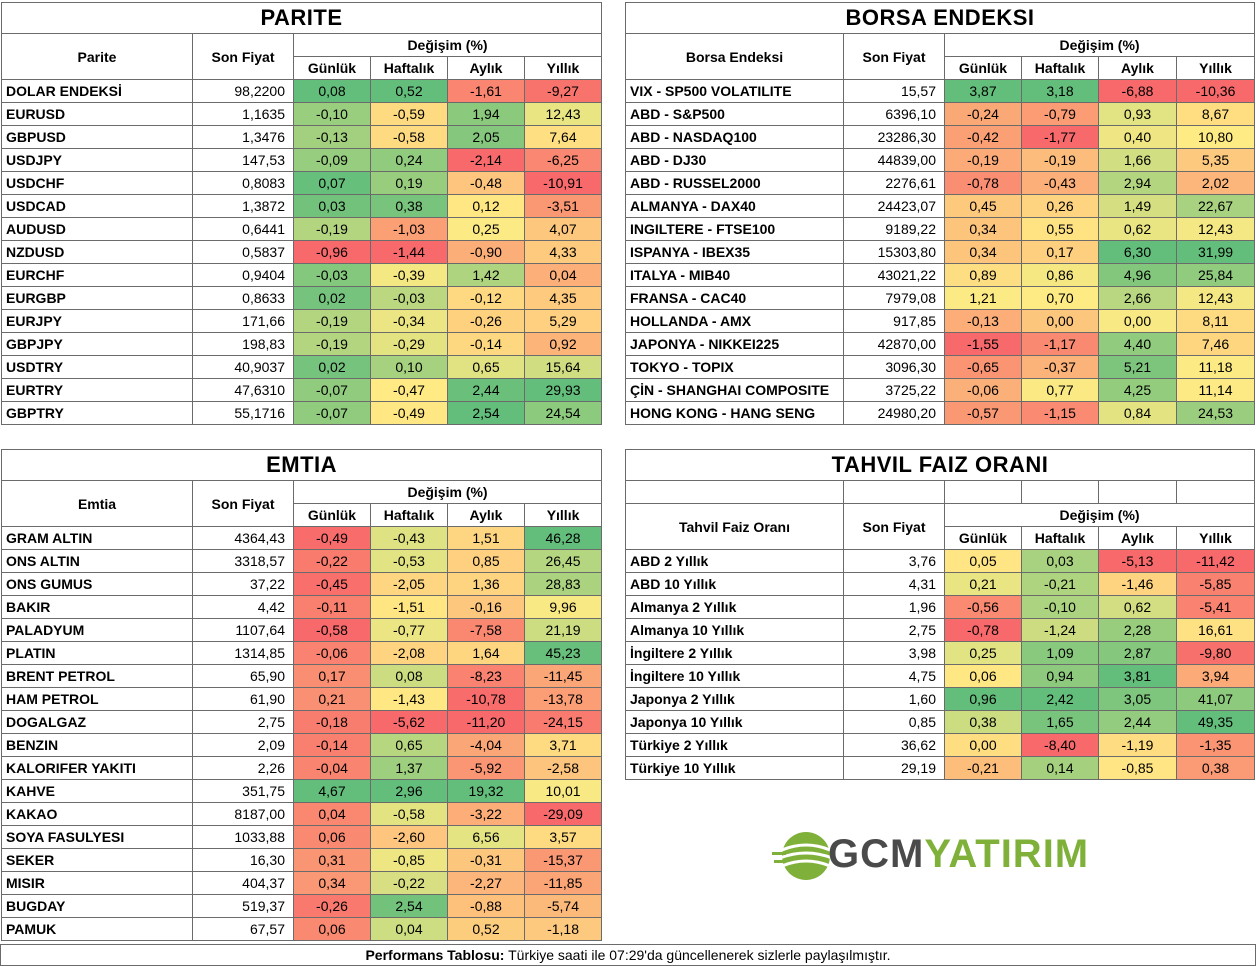 The image size is (1256, 966). I want to click on instrument-name: USDCHF, so click(97, 183).